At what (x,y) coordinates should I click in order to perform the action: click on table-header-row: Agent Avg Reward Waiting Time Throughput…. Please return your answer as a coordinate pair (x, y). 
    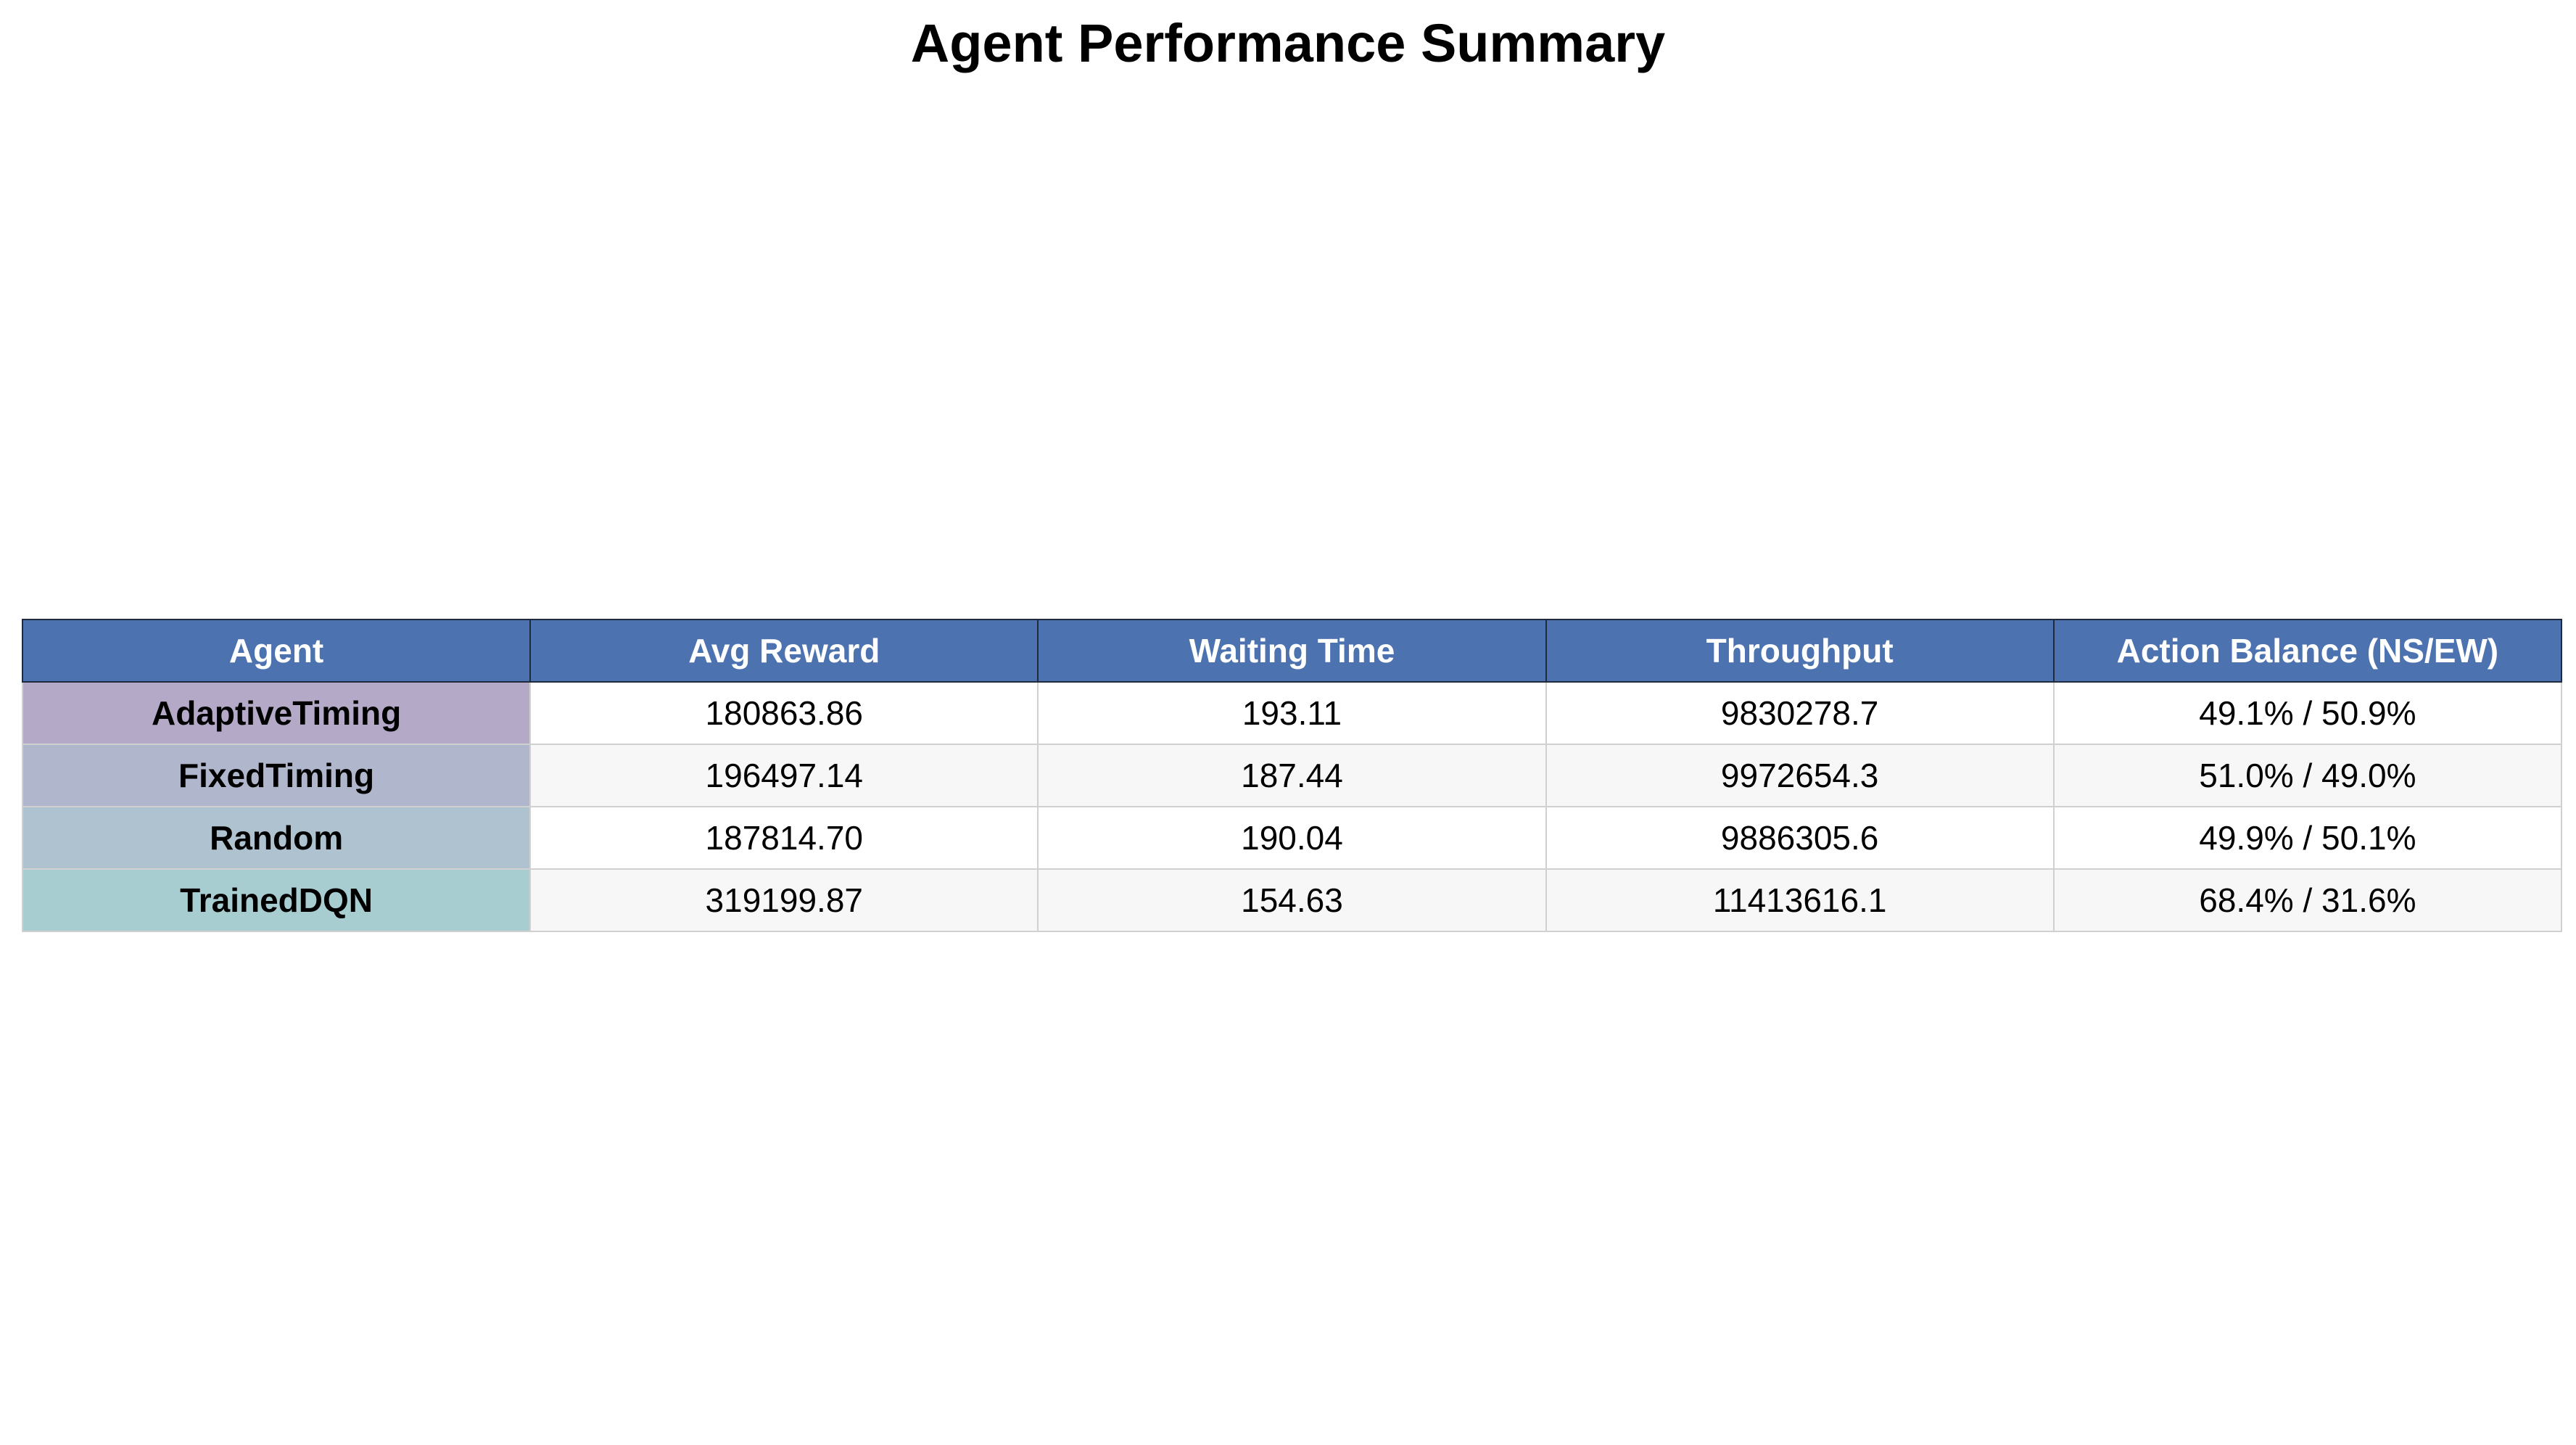
    Looking at the image, I should click on (1292, 651).